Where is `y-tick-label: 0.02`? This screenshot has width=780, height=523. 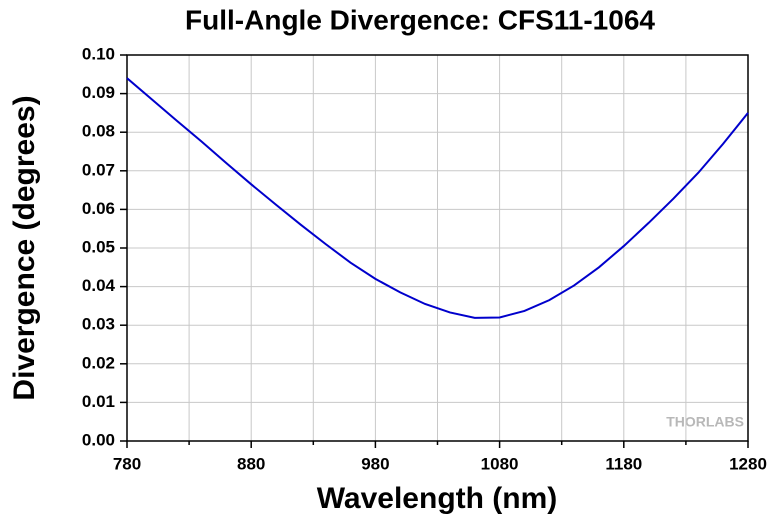 y-tick-label: 0.02 is located at coordinates (98, 362).